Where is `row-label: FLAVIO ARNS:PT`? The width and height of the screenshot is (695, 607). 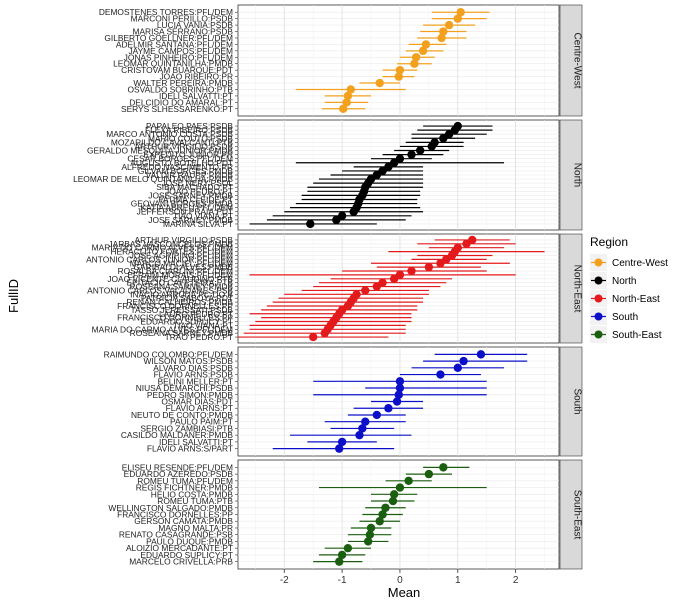 row-label: FLAVIO ARNS:PT is located at coordinates (199, 408).